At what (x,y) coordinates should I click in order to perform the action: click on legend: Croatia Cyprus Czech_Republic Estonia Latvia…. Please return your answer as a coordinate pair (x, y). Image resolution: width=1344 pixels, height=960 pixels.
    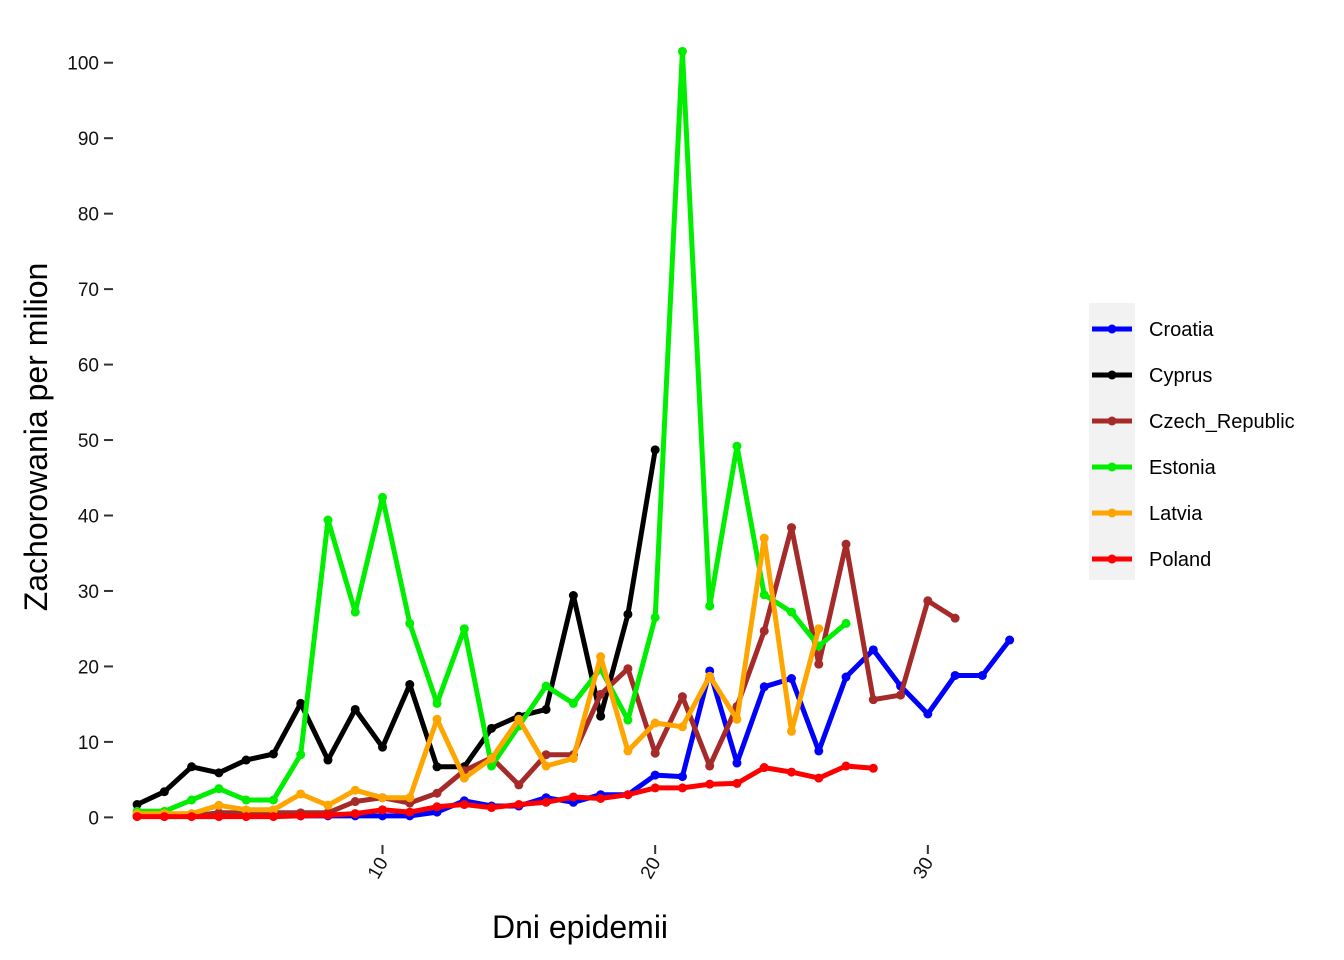
    Looking at the image, I should click on (1192, 441).